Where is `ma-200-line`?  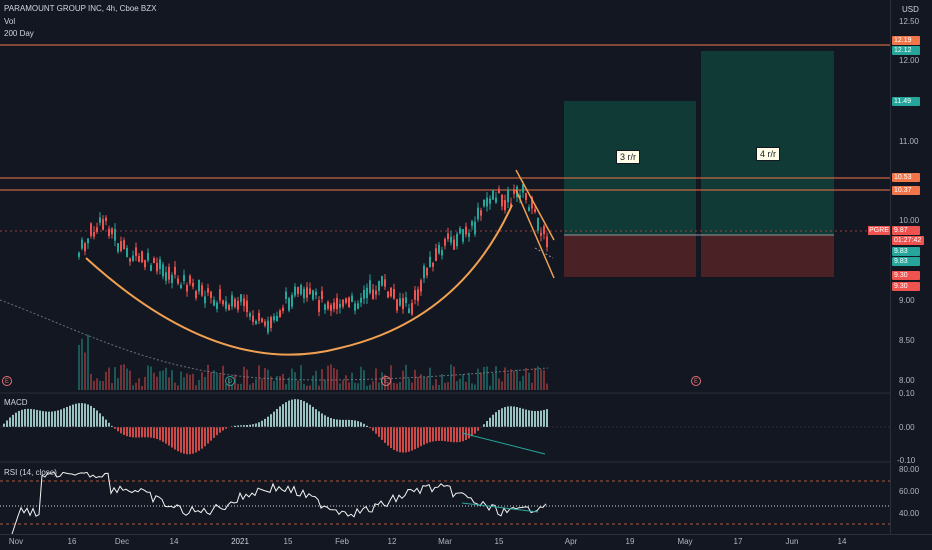 ma-200-line is located at coordinates (274, 340).